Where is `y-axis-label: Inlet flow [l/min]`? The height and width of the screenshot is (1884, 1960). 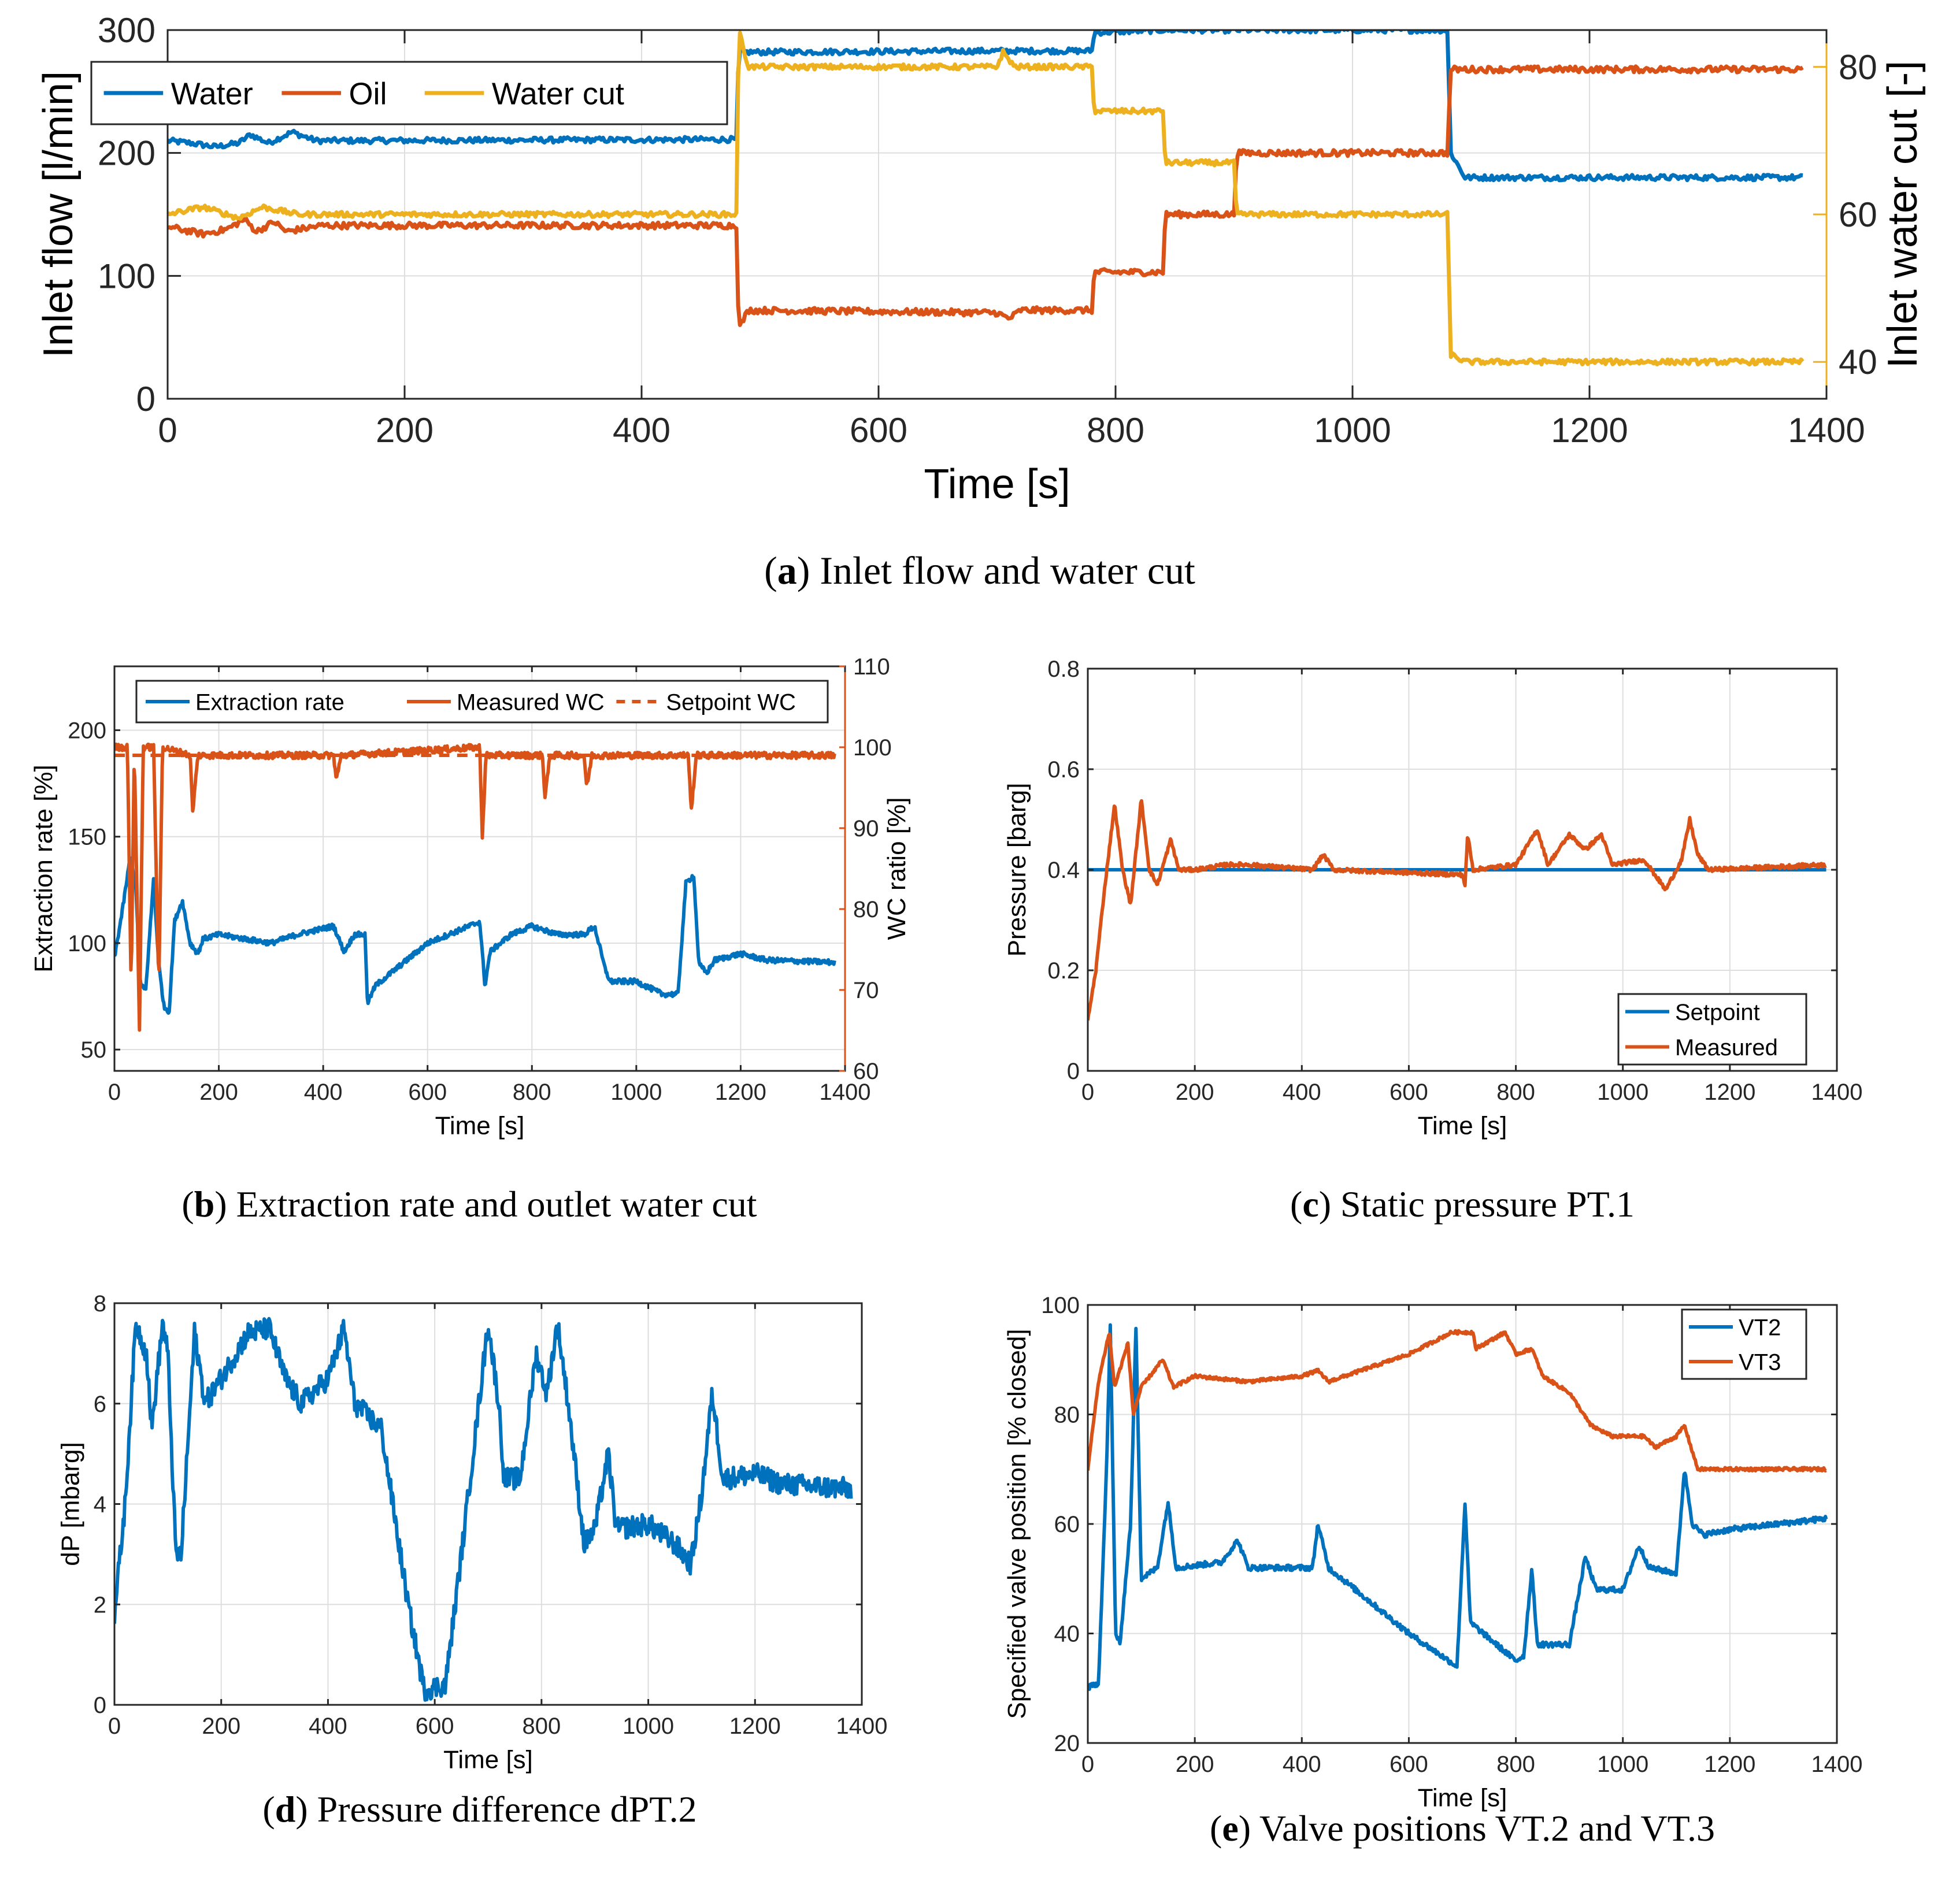
y-axis-label: Inlet flow [l/min] is located at coordinates (58, 215).